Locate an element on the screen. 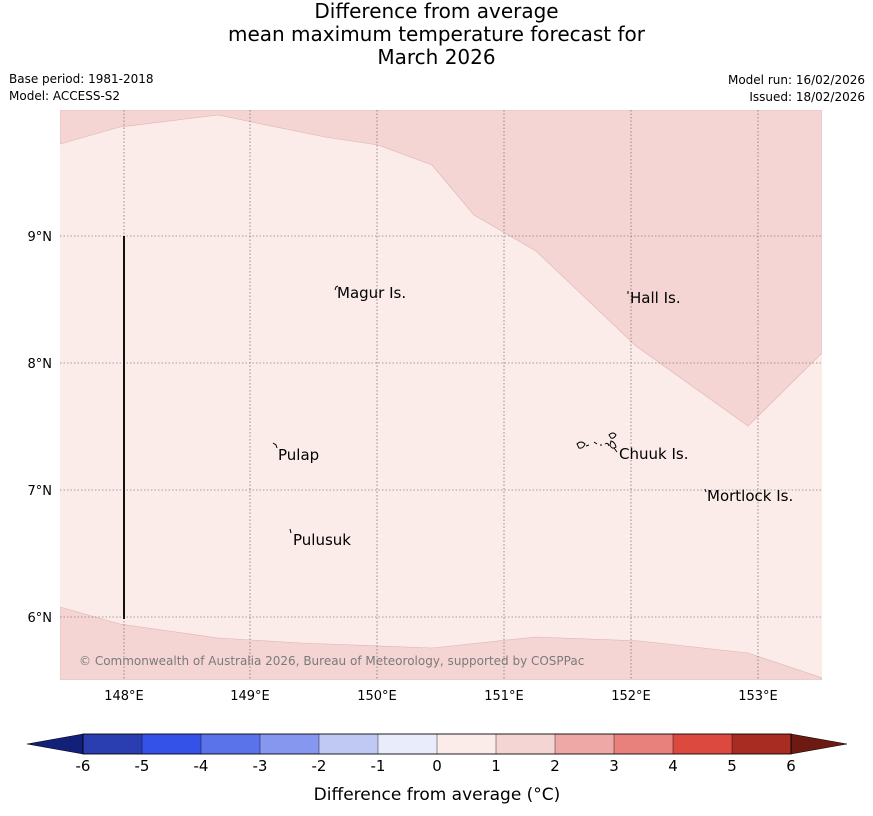  colorbar-frame is located at coordinates (437, 744).